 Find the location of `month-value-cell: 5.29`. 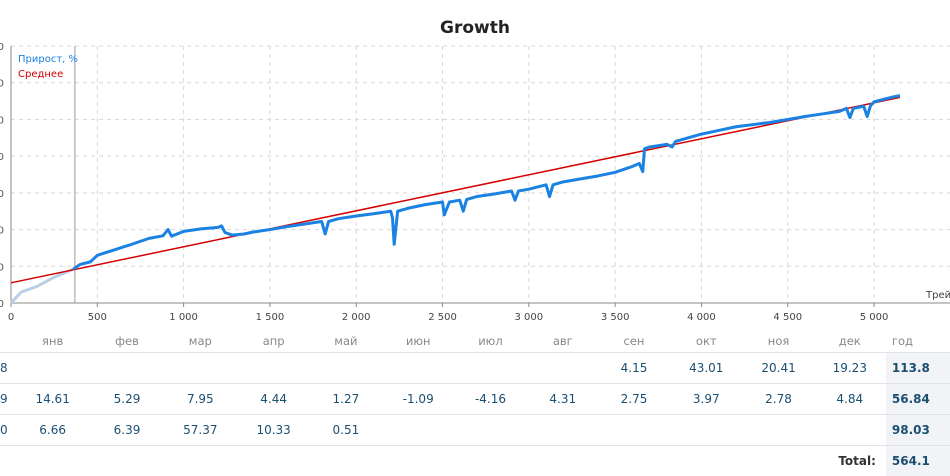

month-value-cell: 5.29 is located at coordinates (127, 399).